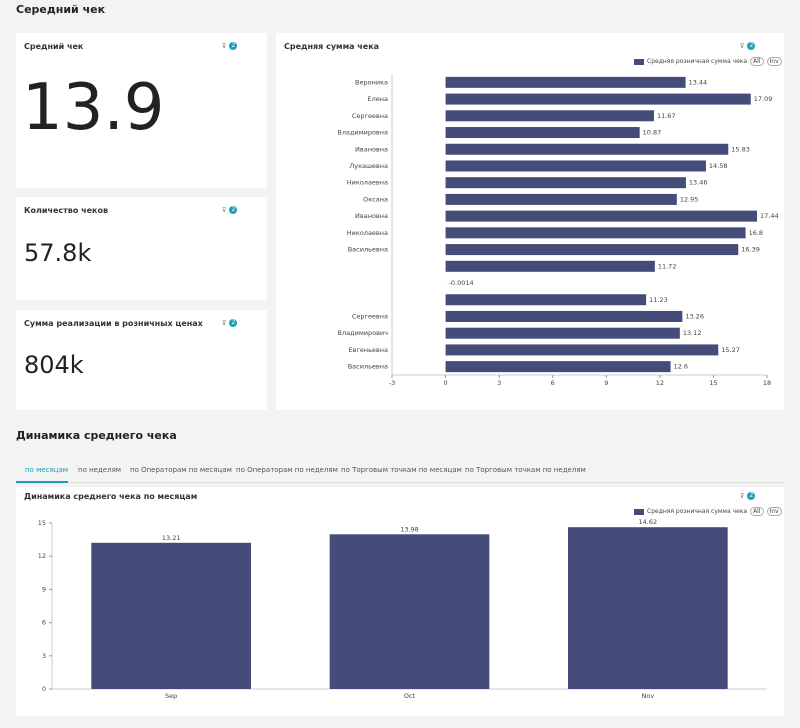  What do you see at coordinates (100, 470) in the screenshot?
I see `tab: по неделям` at bounding box center [100, 470].